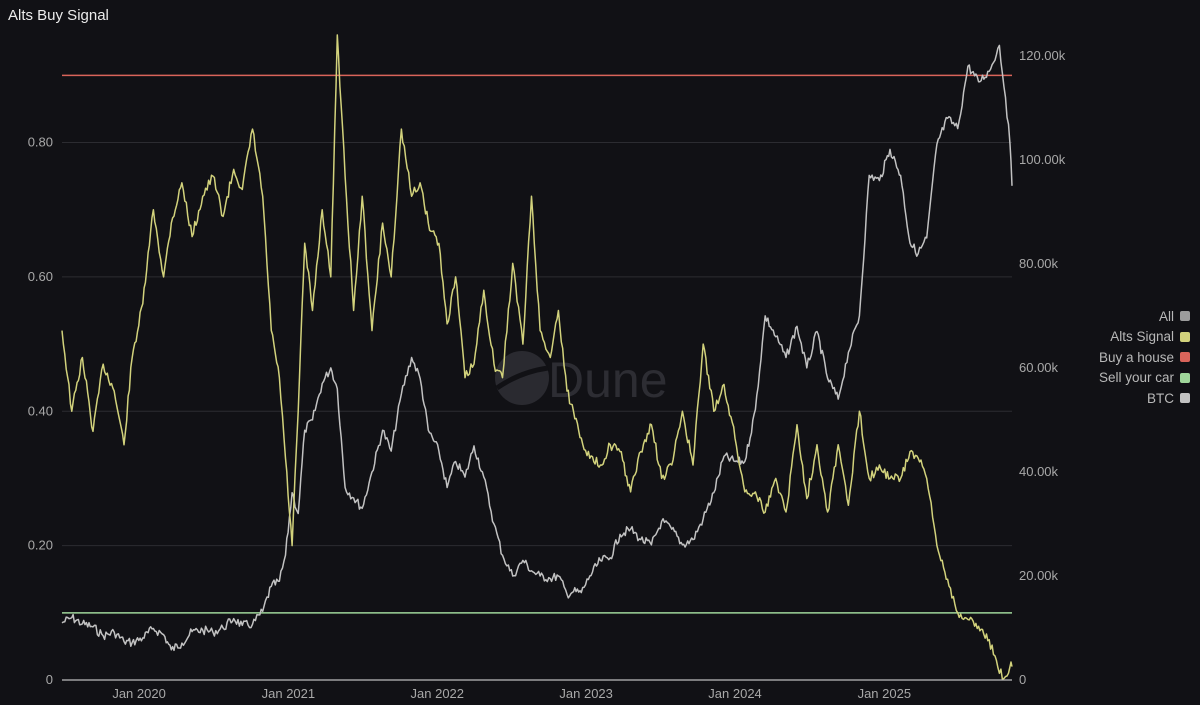  I want to click on legend-item-btc: BTC, so click(1120, 398).